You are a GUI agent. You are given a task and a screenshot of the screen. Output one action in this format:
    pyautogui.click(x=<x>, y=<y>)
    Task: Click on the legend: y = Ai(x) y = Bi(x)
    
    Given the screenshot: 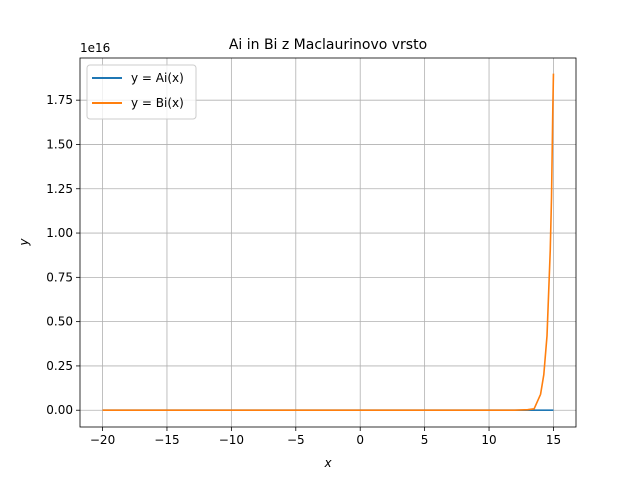 What is the action you would take?
    pyautogui.click(x=141, y=92)
    